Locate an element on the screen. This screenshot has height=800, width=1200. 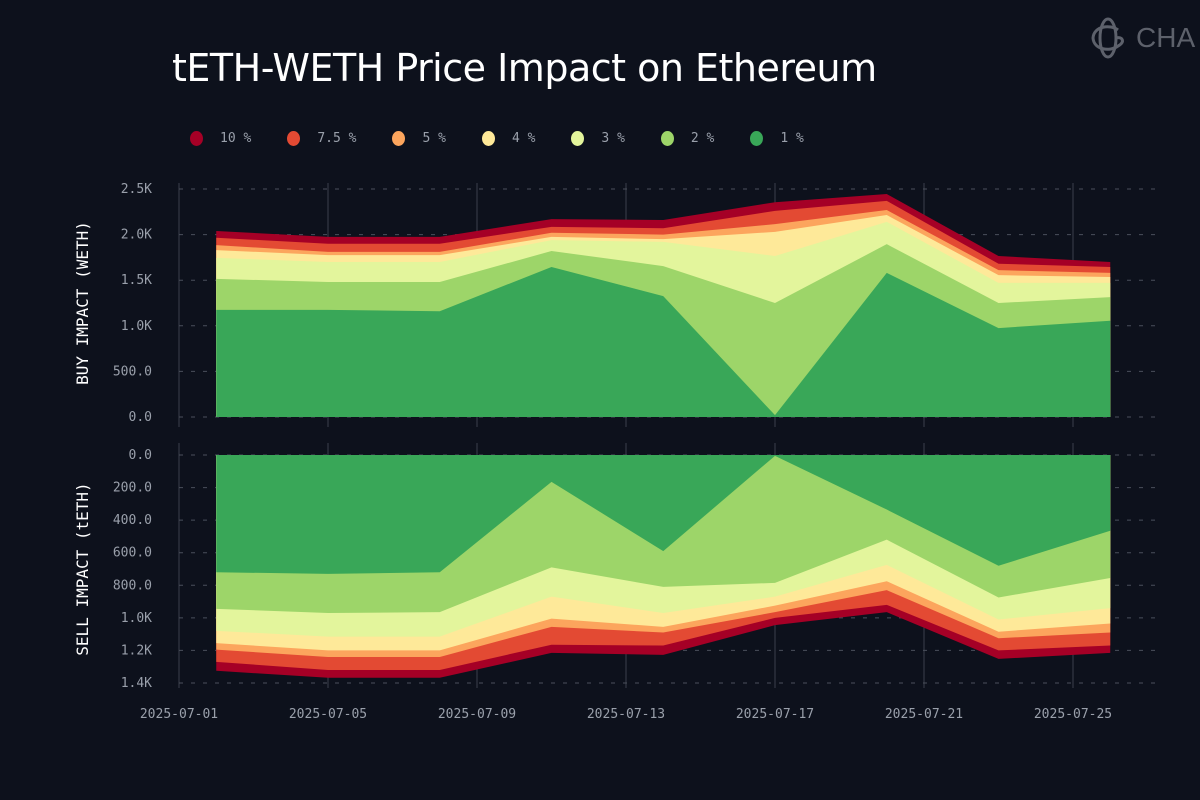
legend-label: 2 % is located at coordinates (702, 138).